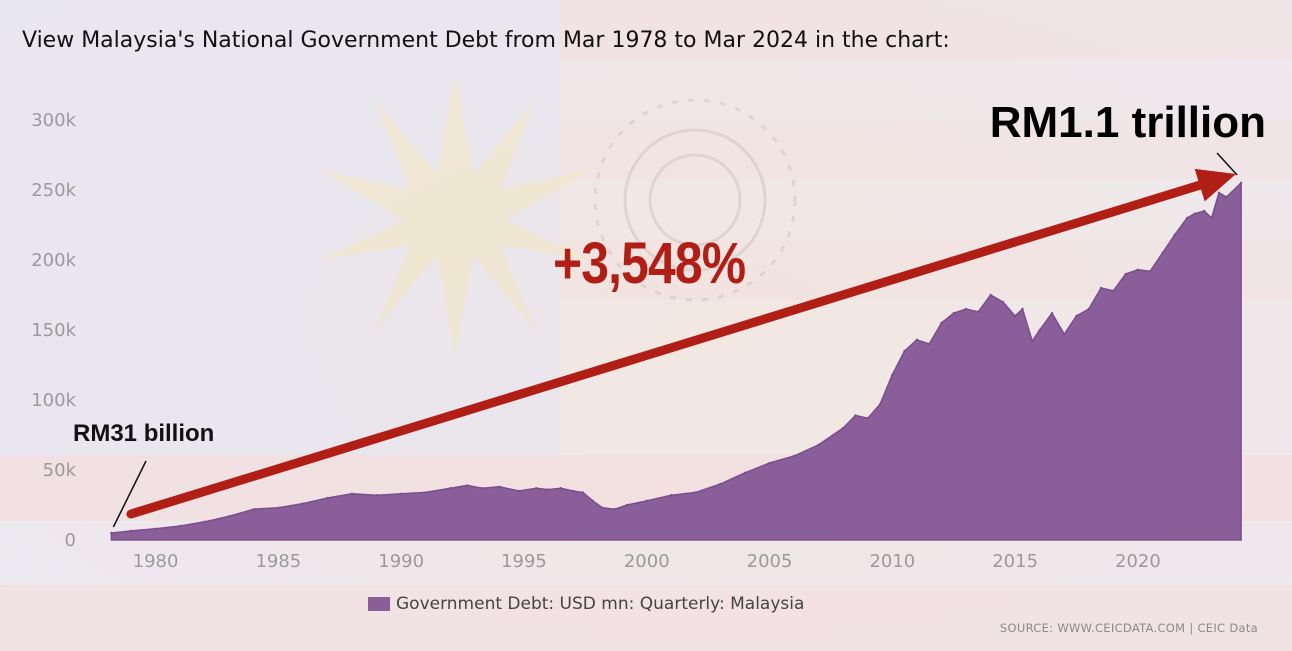 The height and width of the screenshot is (651, 1292). I want to click on y-tick-label: 300k, so click(53, 120).